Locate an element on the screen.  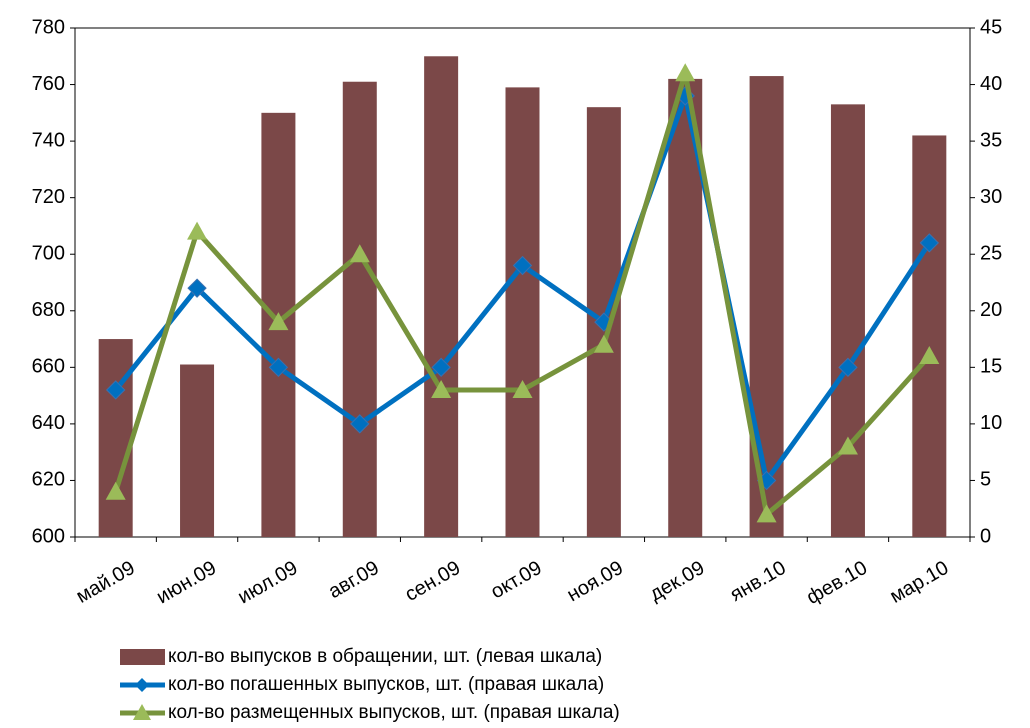
x-tick-label: фев.10 is located at coordinates (837, 583).